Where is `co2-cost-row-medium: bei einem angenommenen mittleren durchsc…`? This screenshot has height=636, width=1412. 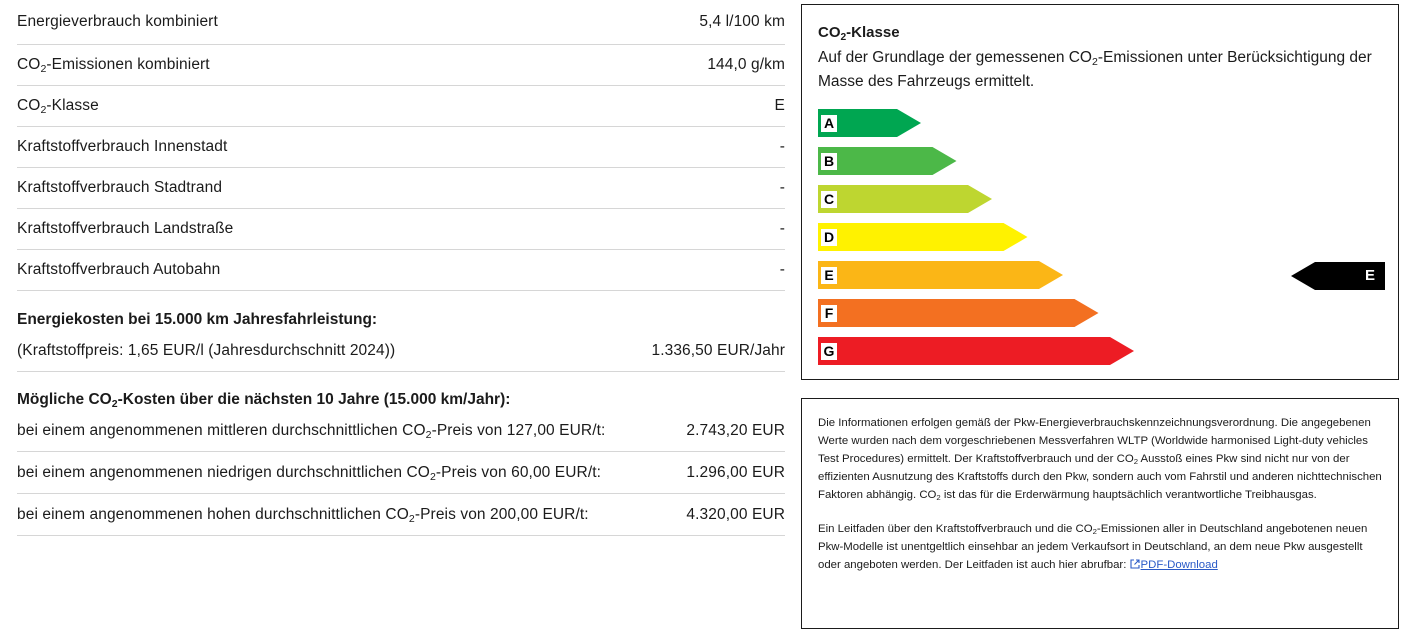
co2-cost-row-medium: bei einem angenommenen mittleren durchsc… is located at coordinates (401, 431).